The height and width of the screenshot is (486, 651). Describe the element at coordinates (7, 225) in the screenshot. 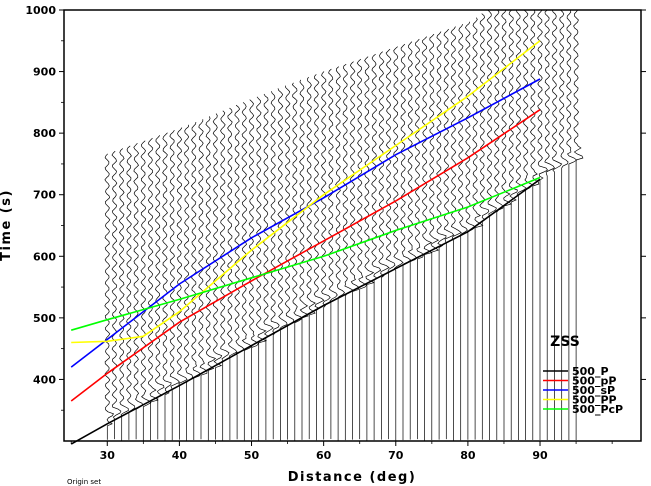

I see `y-axis-label: Time (s)` at that location.